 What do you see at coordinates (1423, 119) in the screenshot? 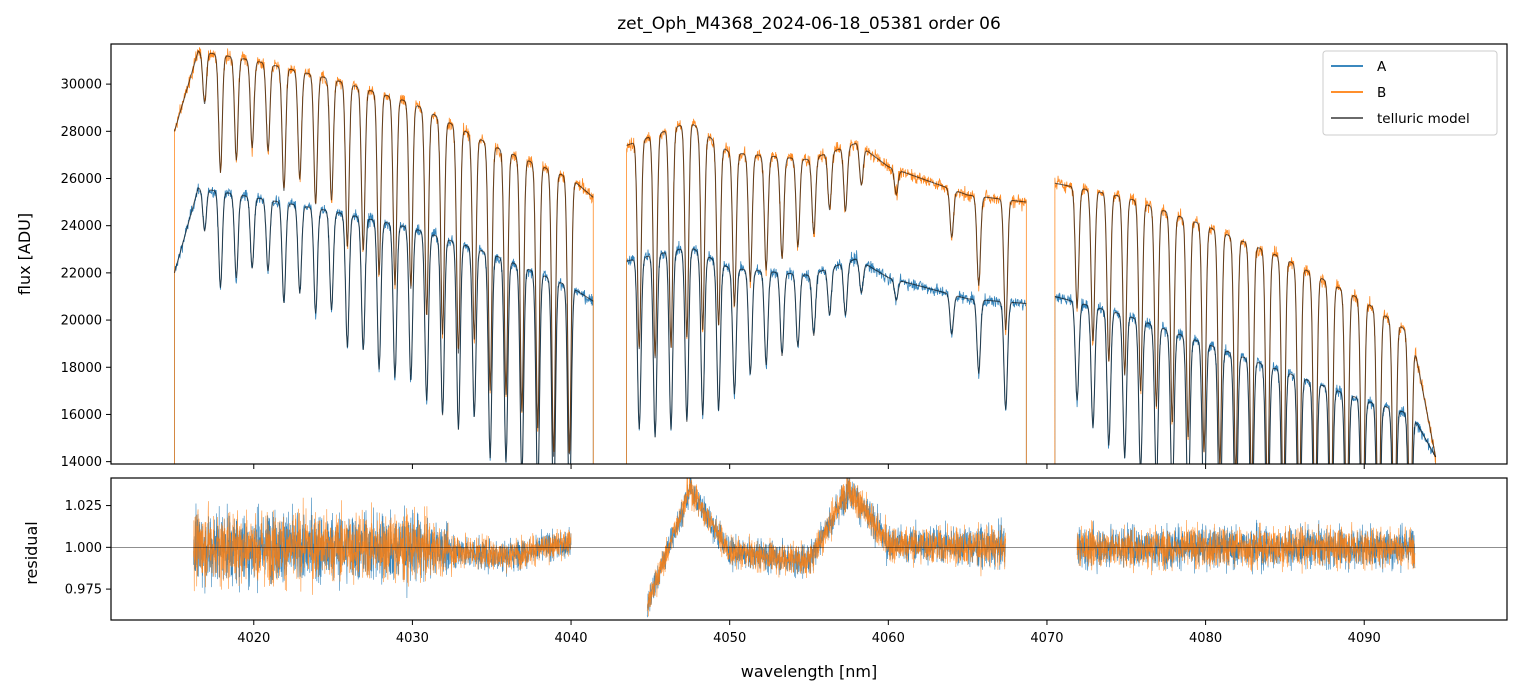
I see `legend-label-telluric: telluric model` at bounding box center [1423, 119].